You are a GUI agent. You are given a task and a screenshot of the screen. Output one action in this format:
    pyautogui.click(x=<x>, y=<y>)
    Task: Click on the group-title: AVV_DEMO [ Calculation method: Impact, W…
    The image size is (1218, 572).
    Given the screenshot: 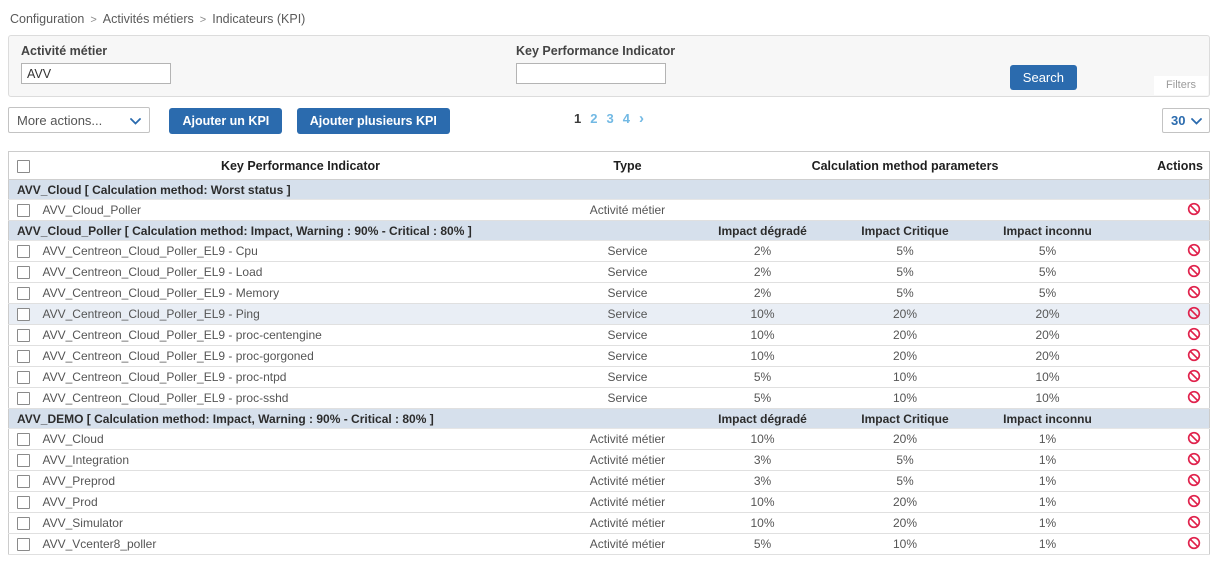 What is the action you would take?
    pyautogui.click(x=350, y=418)
    